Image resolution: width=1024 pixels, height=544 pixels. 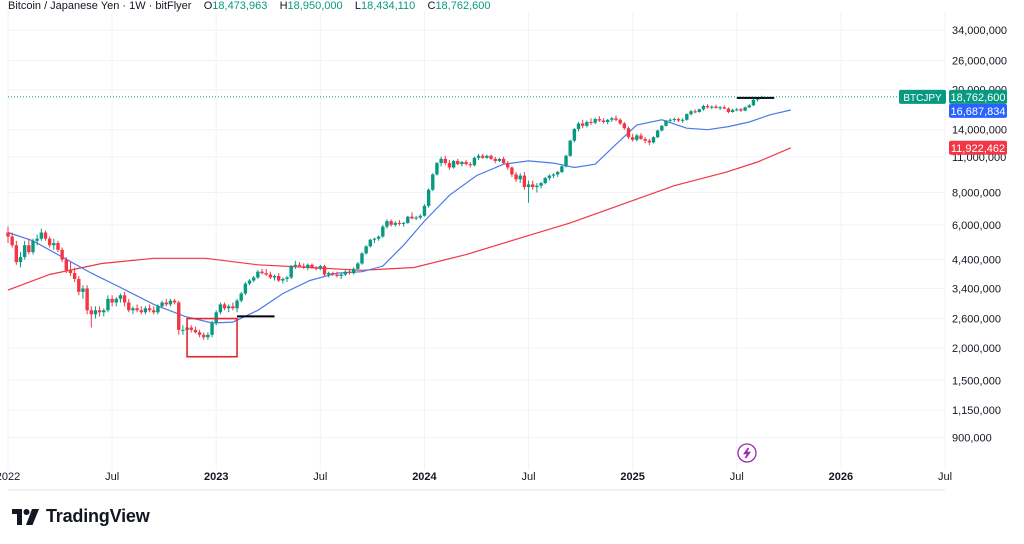 What do you see at coordinates (979, 61) in the screenshot?
I see `y-tick-label: 26,000,000` at bounding box center [979, 61].